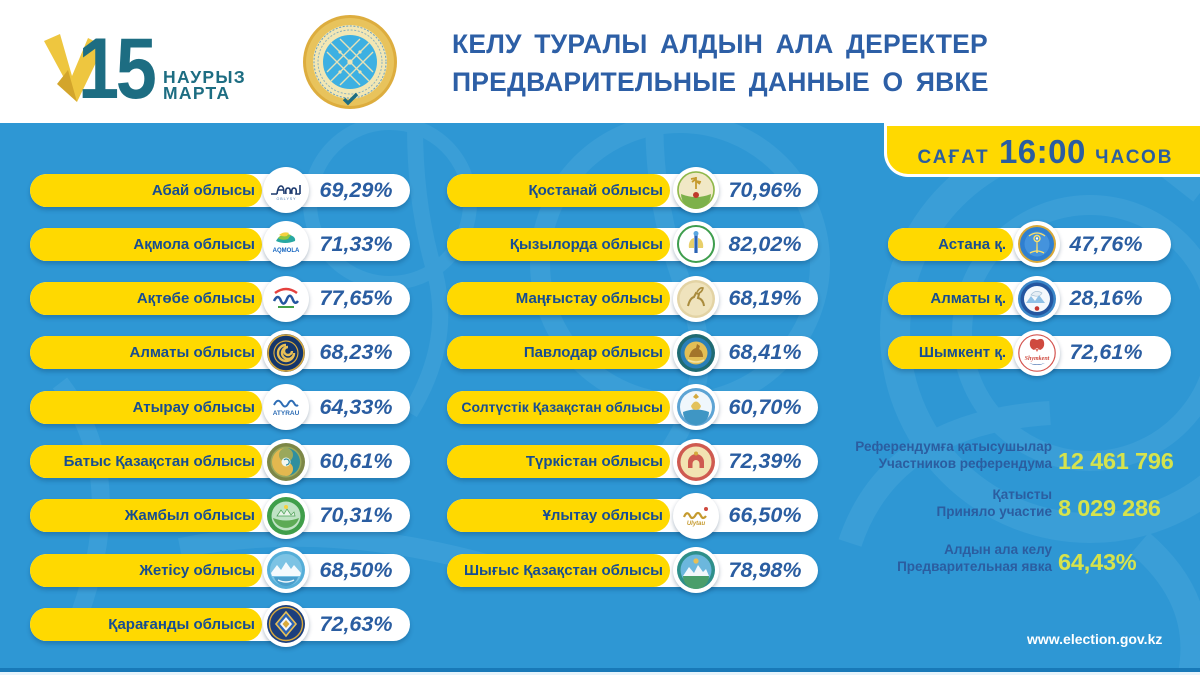  I want to click on svg-text: O B L Y S Y, so click(286, 199).